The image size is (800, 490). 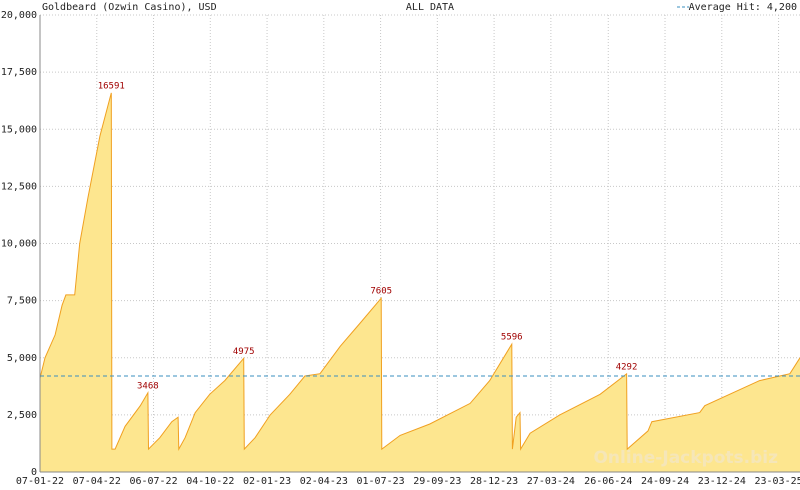 What do you see at coordinates (380, 481) in the screenshot?
I see `x-tick-label: 01-07-23` at bounding box center [380, 481].